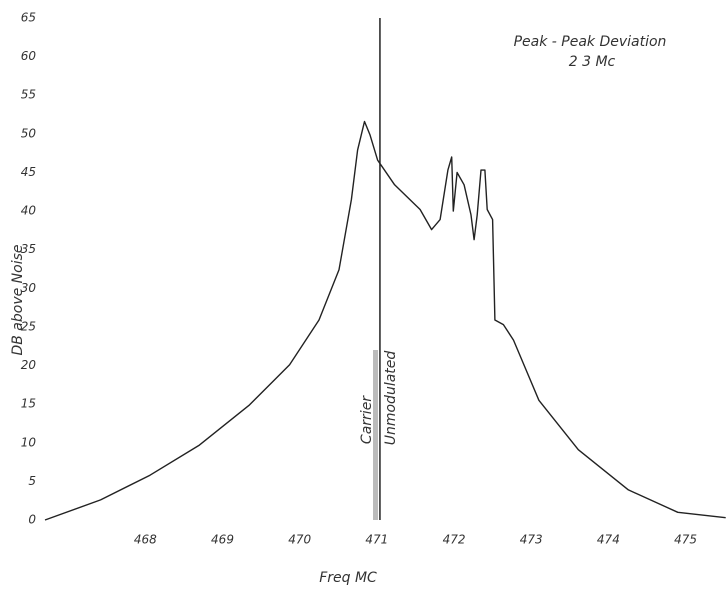  What do you see at coordinates (608, 540) in the screenshot?
I see `x-tick-label: 474` at bounding box center [608, 540].